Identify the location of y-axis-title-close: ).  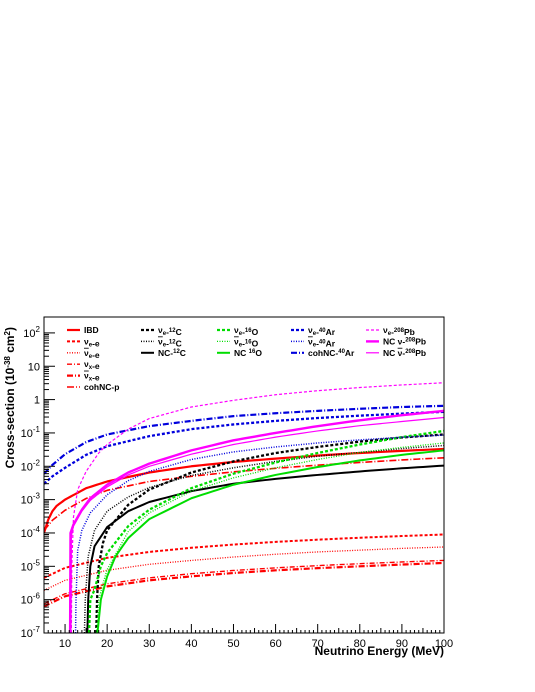
(10, 329).